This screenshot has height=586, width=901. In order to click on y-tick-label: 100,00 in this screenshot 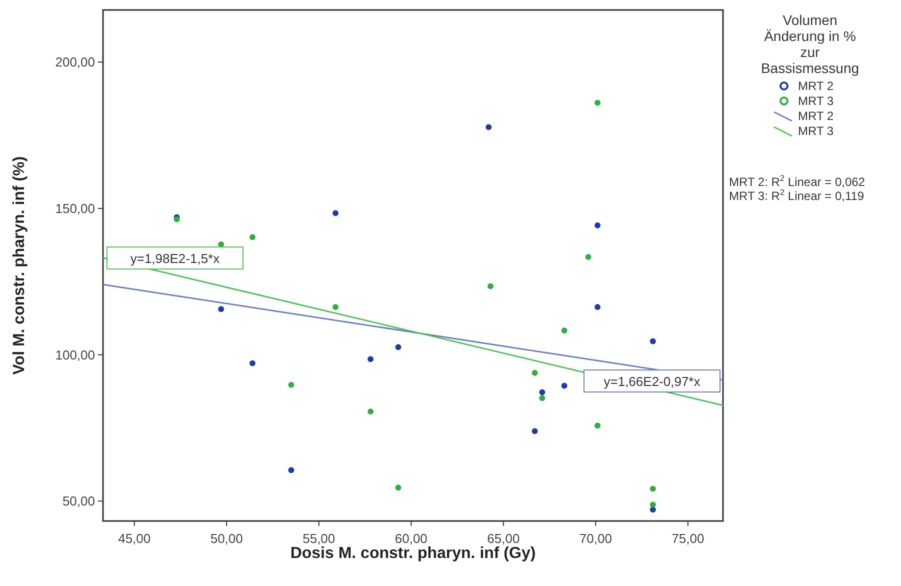, I will do `click(75, 354)`.